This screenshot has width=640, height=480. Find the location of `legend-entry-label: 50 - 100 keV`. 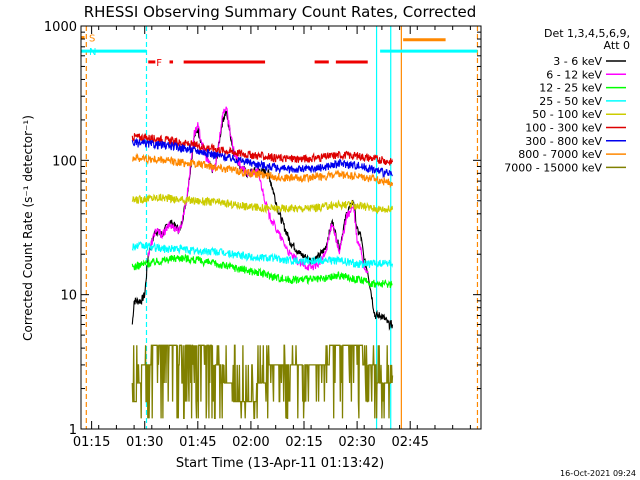

legend-entry-label: 50 - 100 keV is located at coordinates (567, 114).